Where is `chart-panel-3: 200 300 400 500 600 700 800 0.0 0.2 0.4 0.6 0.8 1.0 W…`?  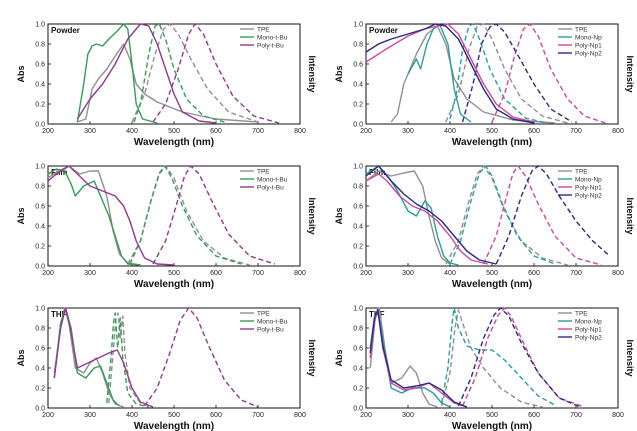
chart-panel-3: 200 300 400 500 600 700 800 0.0 0.2 0.4 0.6 0.8 1.0 W… is located at coordinates (166, 227).